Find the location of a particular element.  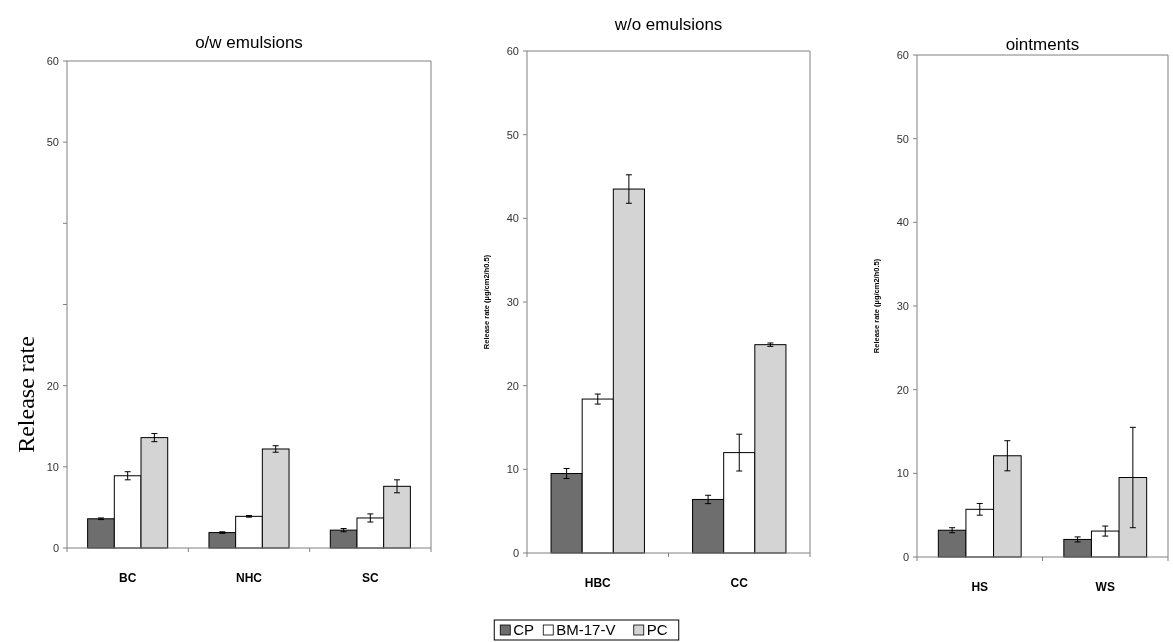

y-axis-title: Release rate is located at coordinates (26, 394).